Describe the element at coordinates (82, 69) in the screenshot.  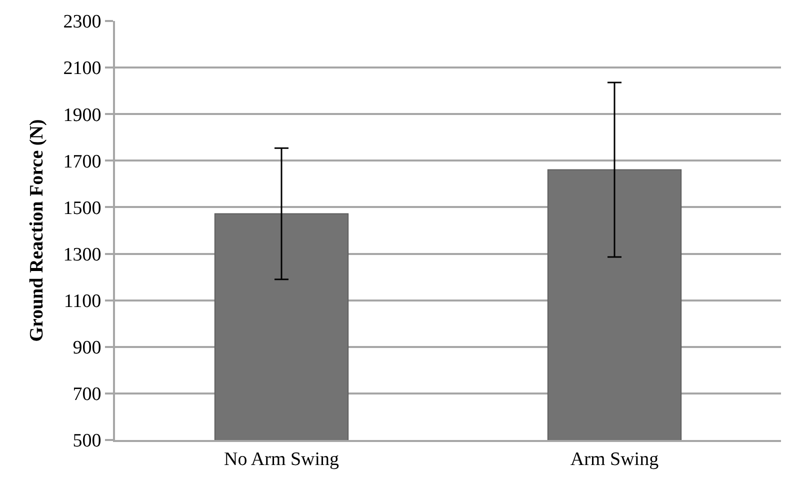
I see `y-tick-label: 2100` at that location.